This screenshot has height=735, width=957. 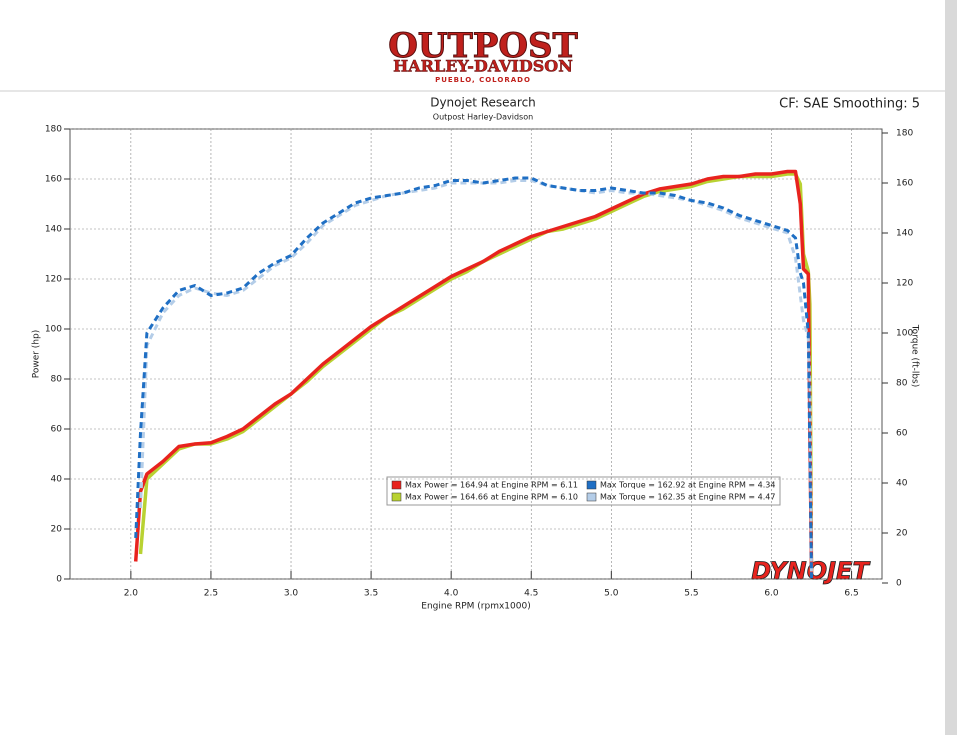 What do you see at coordinates (611, 594) in the screenshot?
I see `x-tick-label: 5.0` at bounding box center [611, 594].